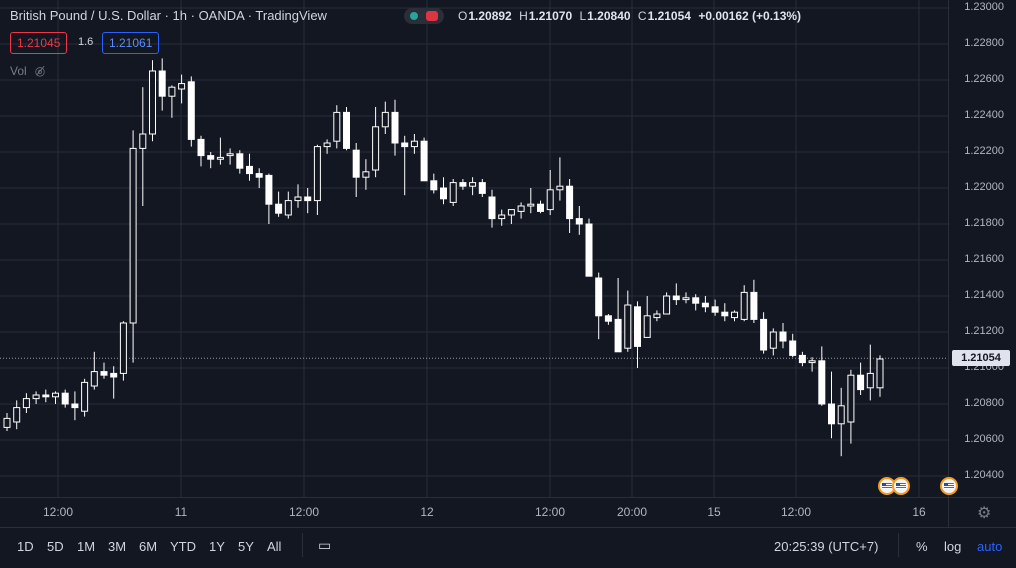 The image size is (1016, 568). Describe the element at coordinates (984, 475) in the screenshot. I see `price-tick-label: 1.20400` at that location.